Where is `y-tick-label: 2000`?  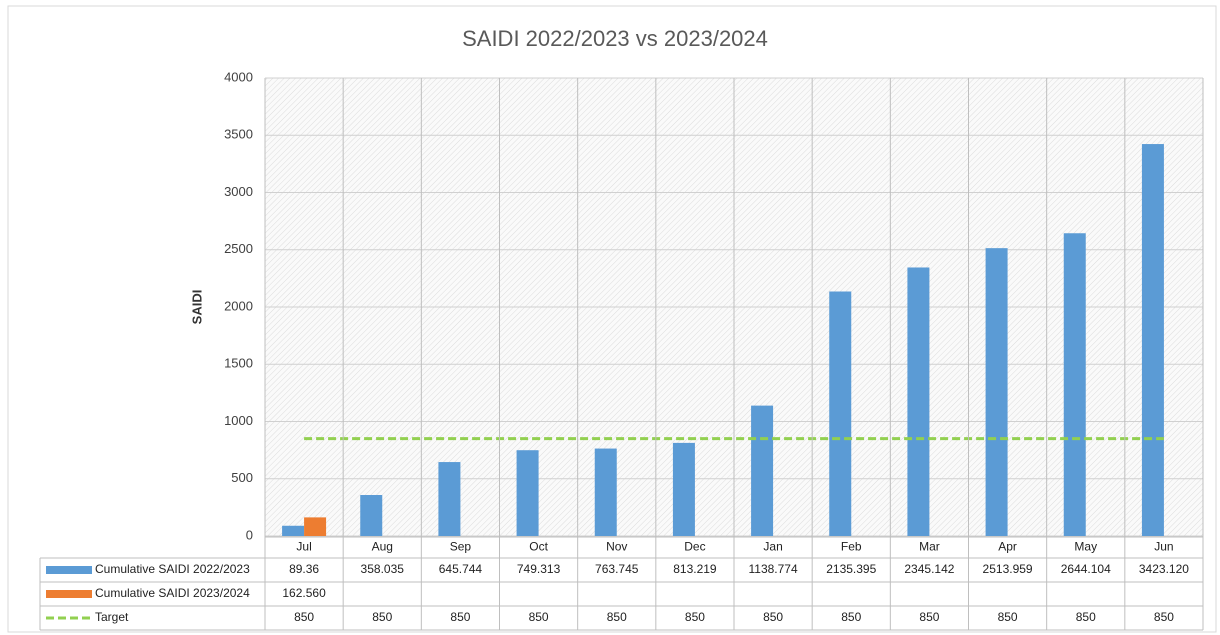
y-tick-label: 2000 is located at coordinates (238, 305).